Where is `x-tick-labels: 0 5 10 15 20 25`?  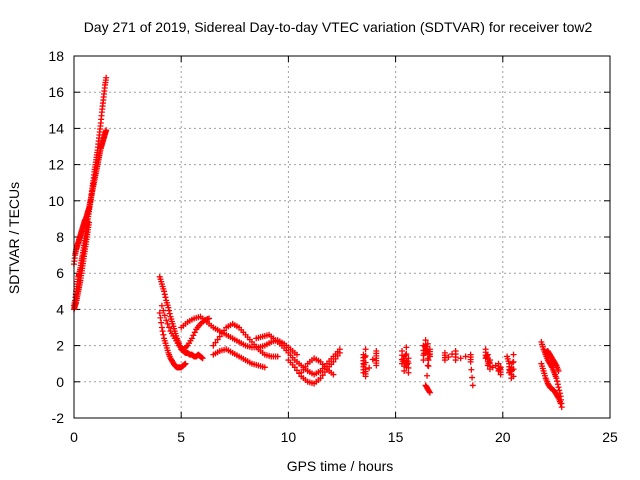 x-tick-labels: 0 5 10 15 20 25 is located at coordinates (344, 437).